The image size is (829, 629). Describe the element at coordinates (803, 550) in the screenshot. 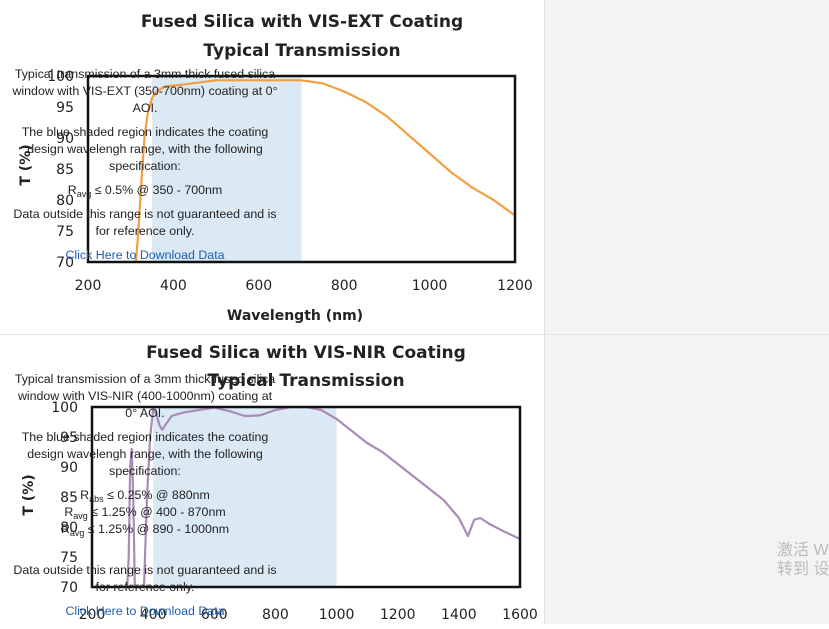

I see `watermark-line1: 激活 Windows` at that location.